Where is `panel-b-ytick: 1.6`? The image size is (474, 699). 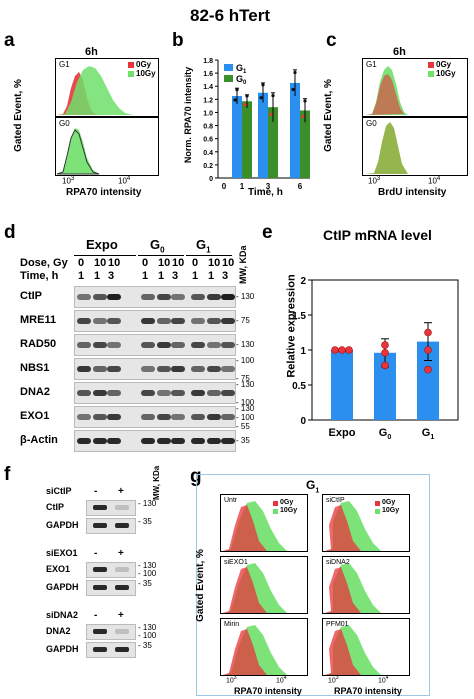
panel-b-ytick: 1.6 is located at coordinates (208, 74).